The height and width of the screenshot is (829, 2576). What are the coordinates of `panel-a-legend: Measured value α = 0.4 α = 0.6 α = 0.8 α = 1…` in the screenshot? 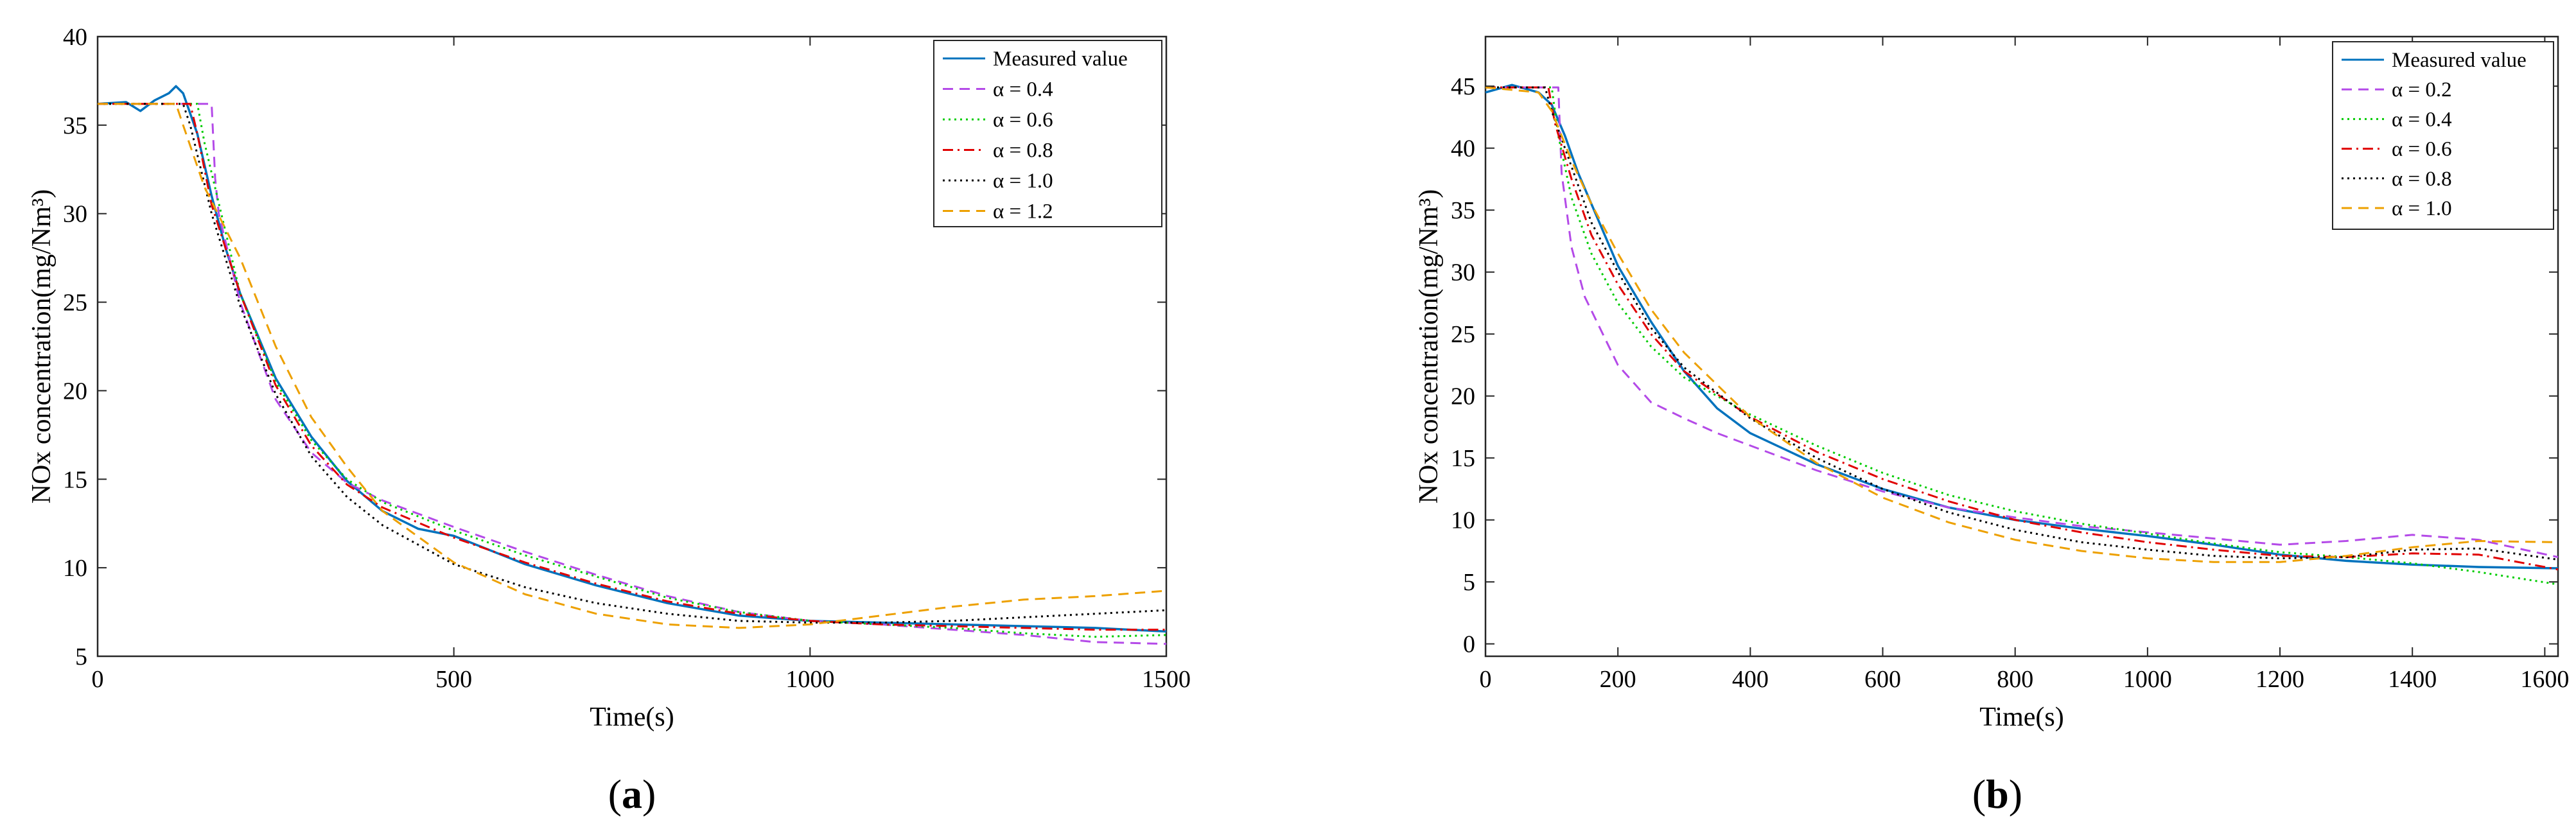 It's located at (1047, 133).